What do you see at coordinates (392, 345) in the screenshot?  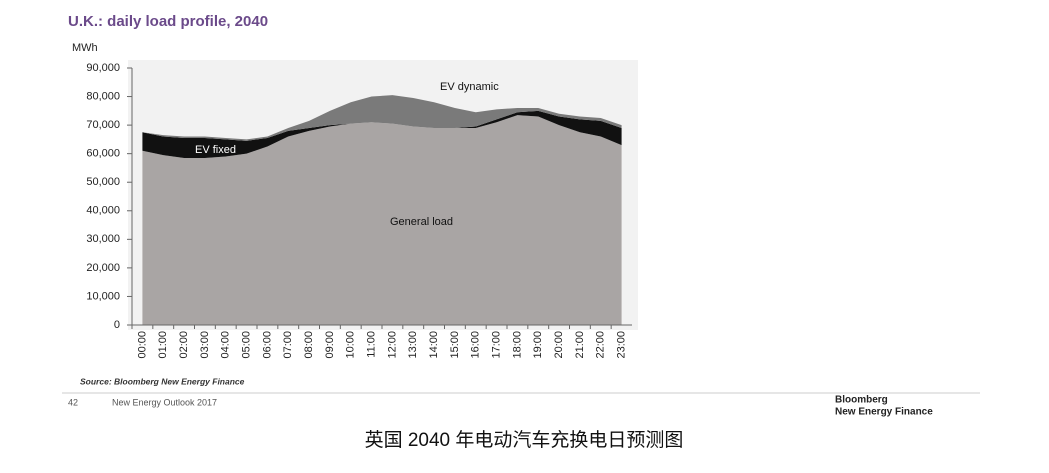 I see `x-tick-label: 12:00` at bounding box center [392, 345].